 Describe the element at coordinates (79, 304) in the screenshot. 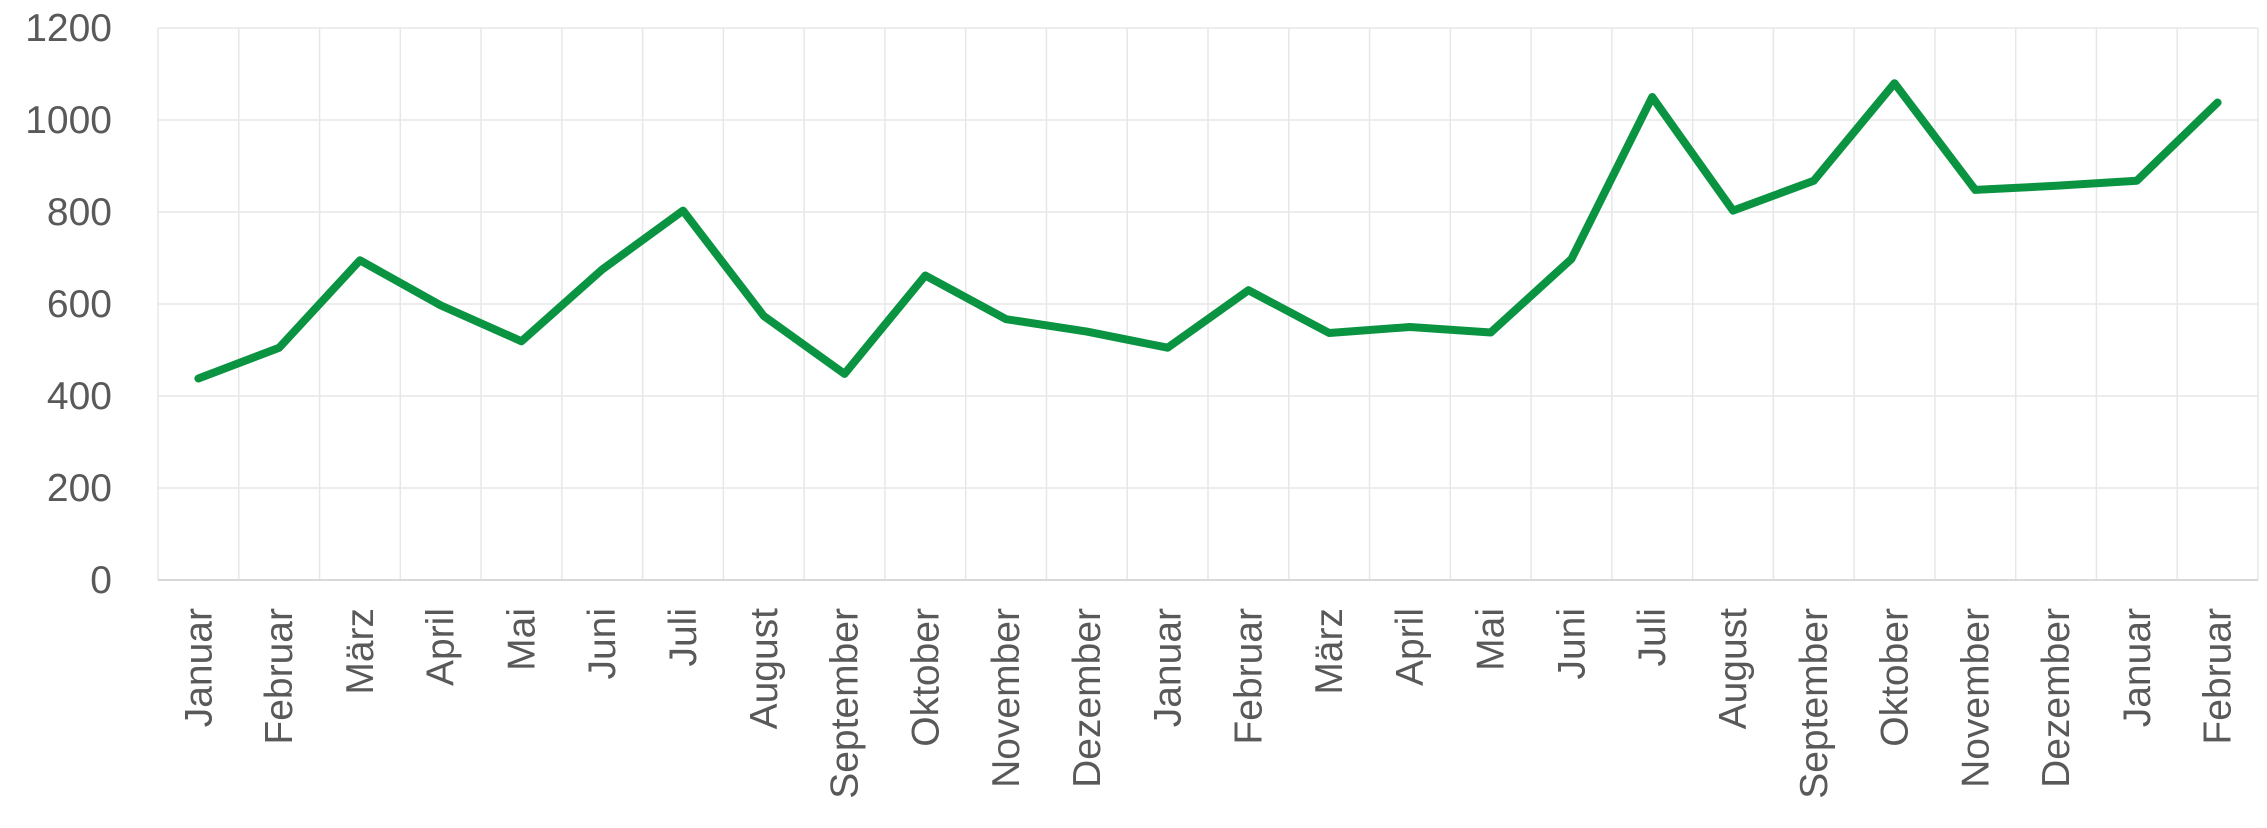

I see `y-tick-label: 600` at that location.